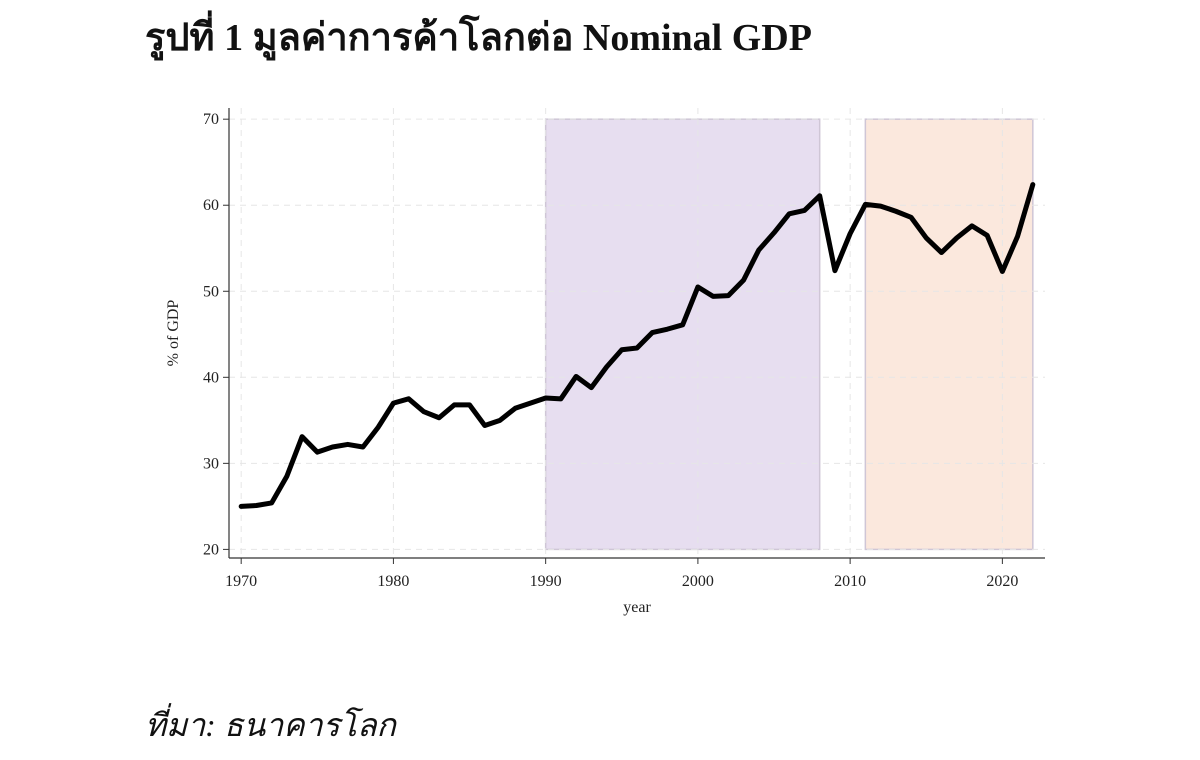 This screenshot has width=1200, height=760. What do you see at coordinates (270, 725) in the screenshot?
I see `source-note: ที่มา: ธนาคารโลก` at bounding box center [270, 725].